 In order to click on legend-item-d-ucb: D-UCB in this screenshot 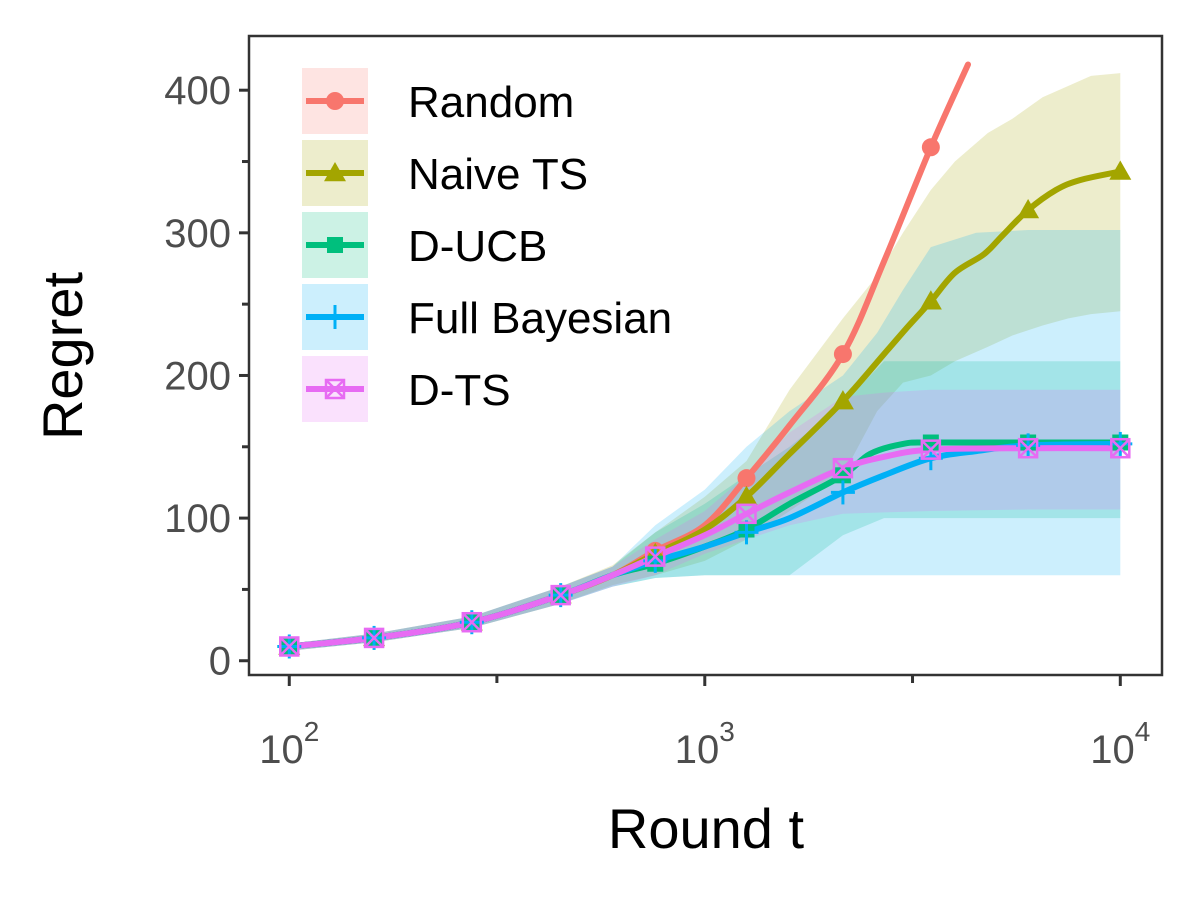, I will do `click(424, 245)`.